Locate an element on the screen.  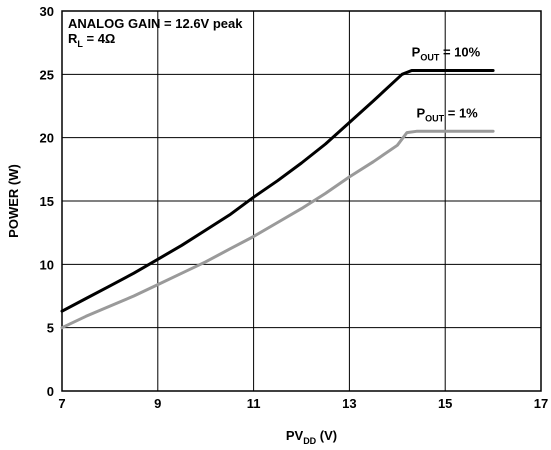
x-tick-labels: 7 9 11 13 15 17 is located at coordinates (303, 403).